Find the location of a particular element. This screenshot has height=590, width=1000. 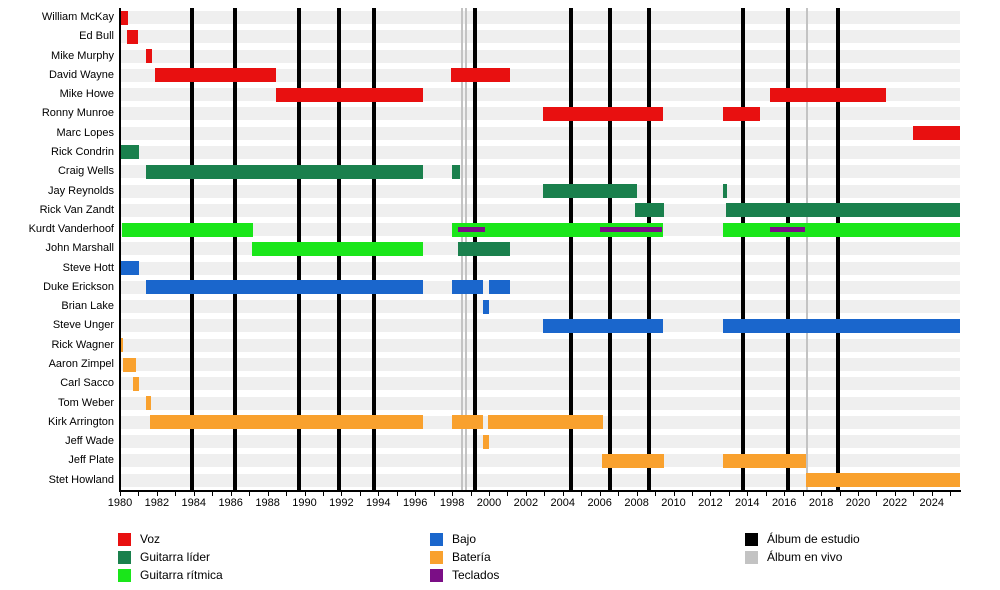

member-name-label: Steve Hott is located at coordinates (88, 267).